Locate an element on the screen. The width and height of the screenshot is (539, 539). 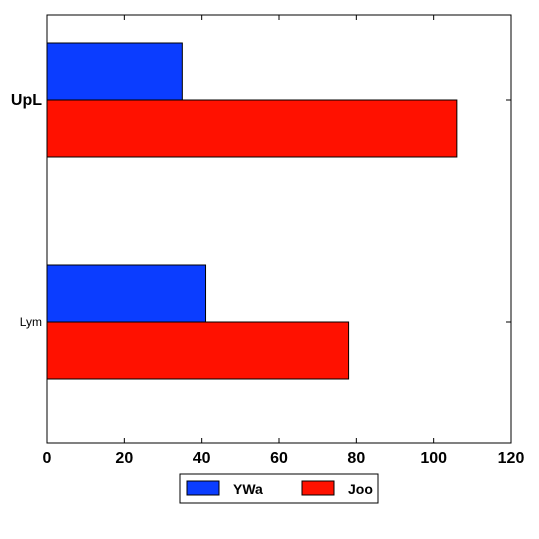
legend-swatch-ywa is located at coordinates (203, 488).